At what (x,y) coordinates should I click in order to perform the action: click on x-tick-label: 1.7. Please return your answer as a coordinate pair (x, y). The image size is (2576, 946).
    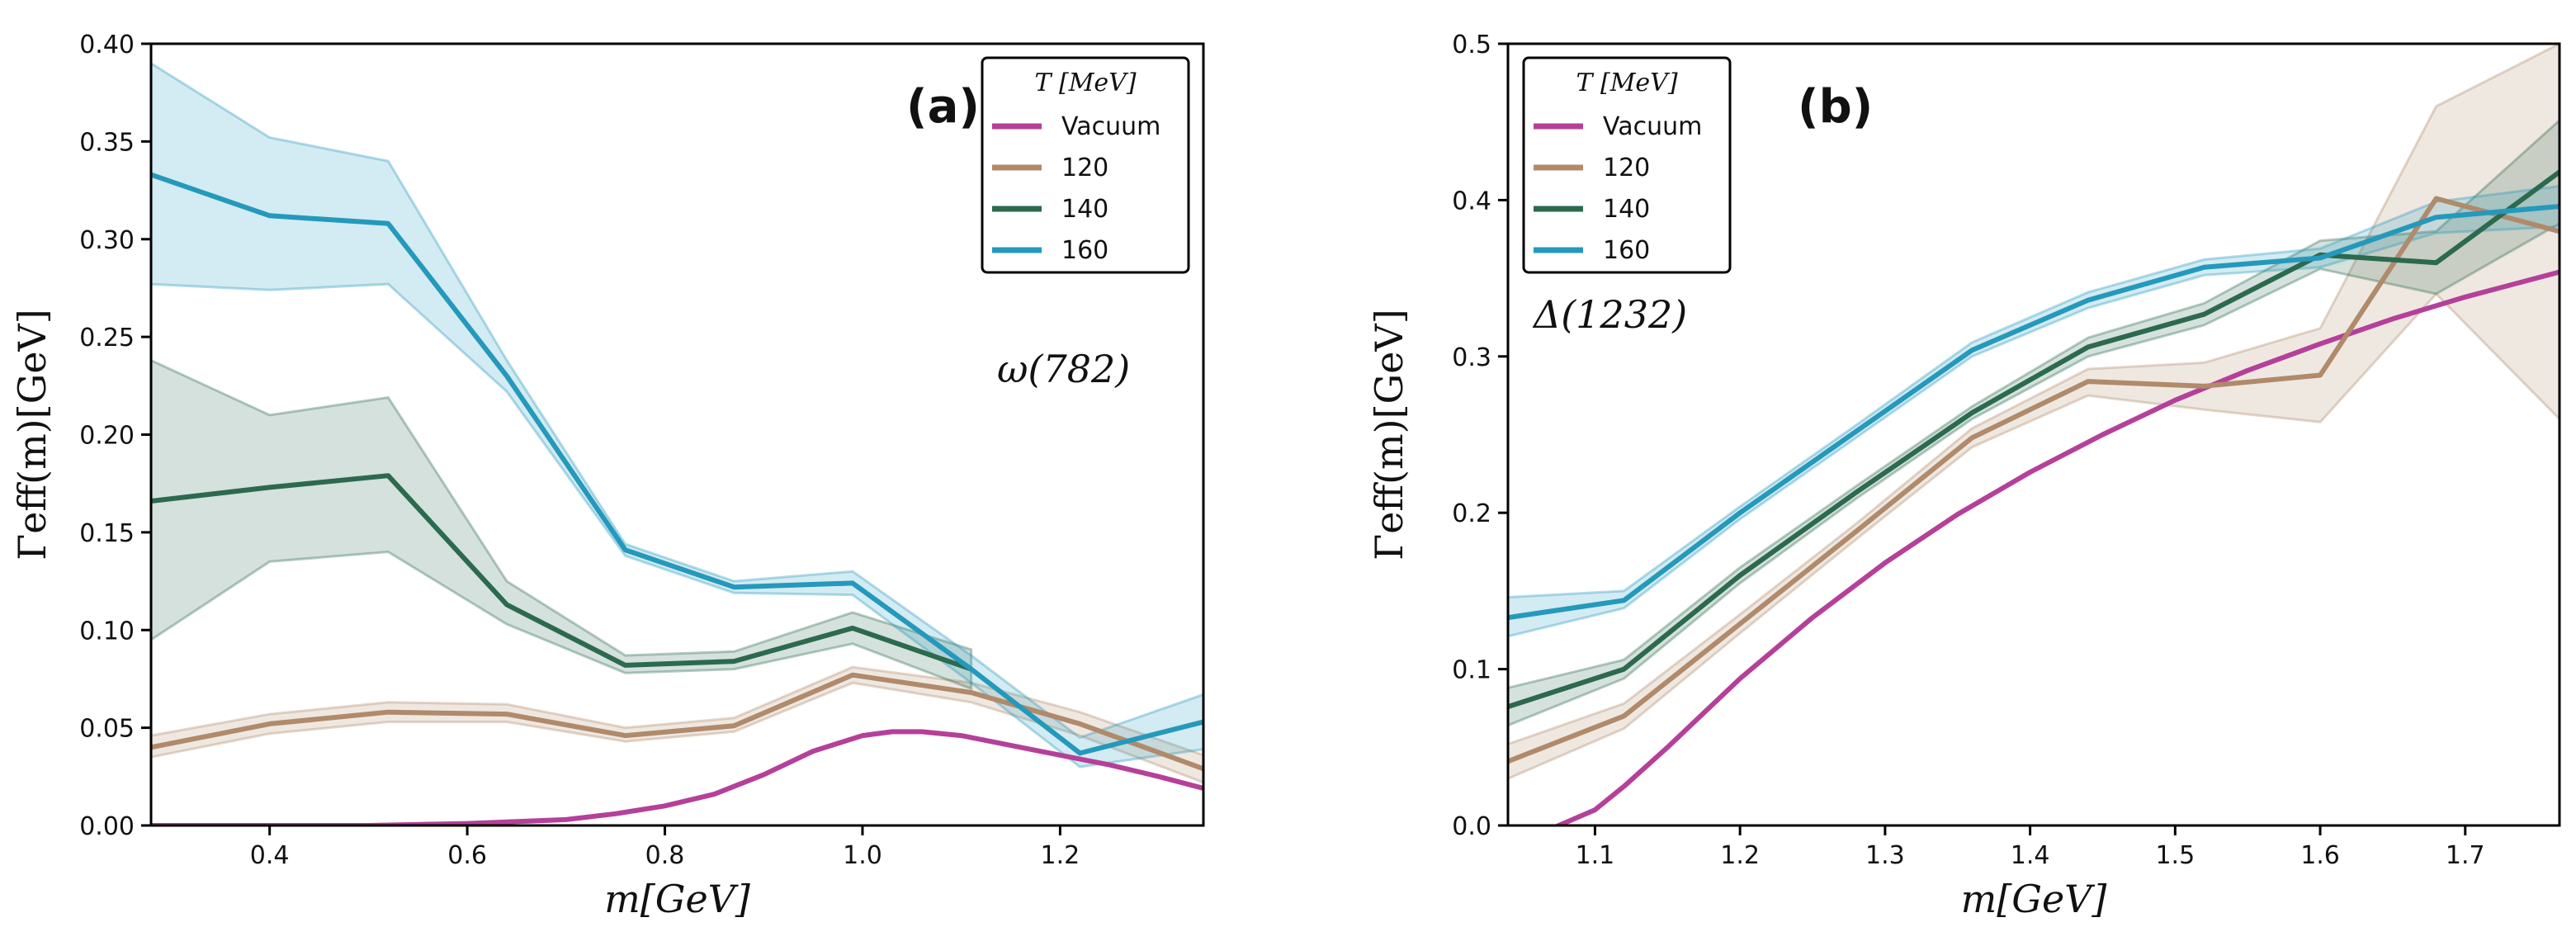
    Looking at the image, I should click on (2465, 855).